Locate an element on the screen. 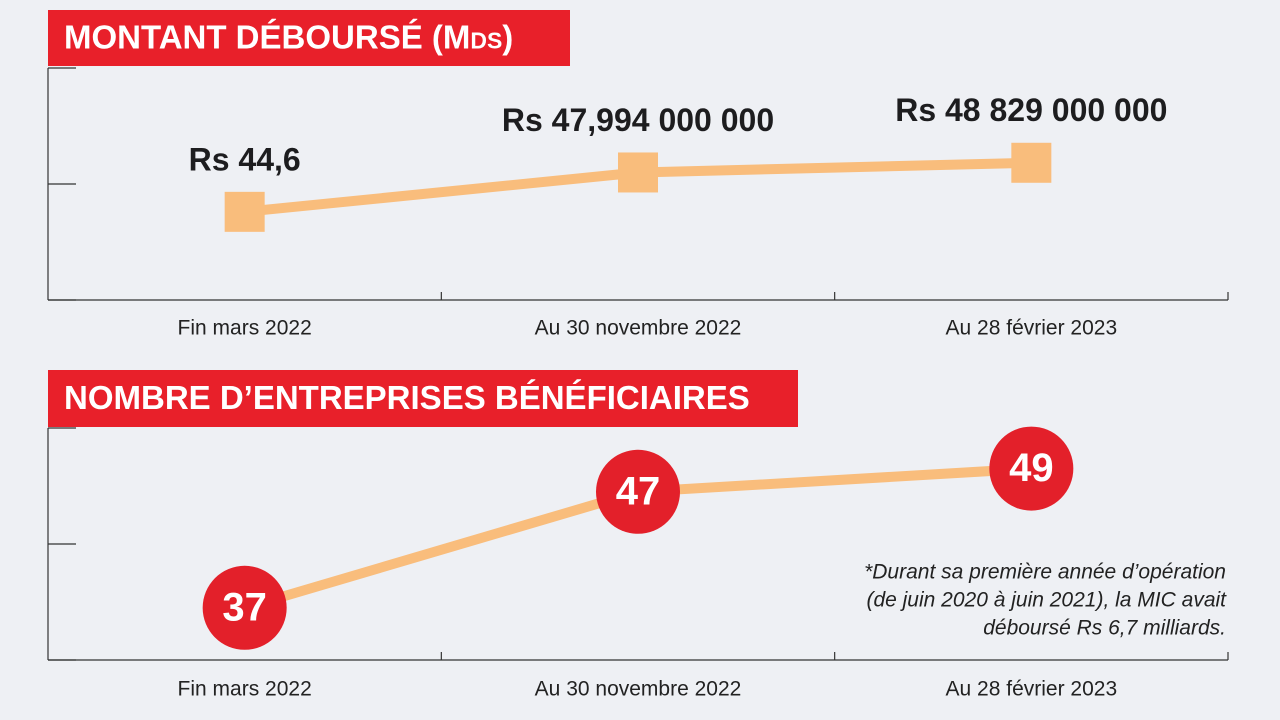 This screenshot has height=720, width=1280. value-label: 49 is located at coordinates (1031, 468).